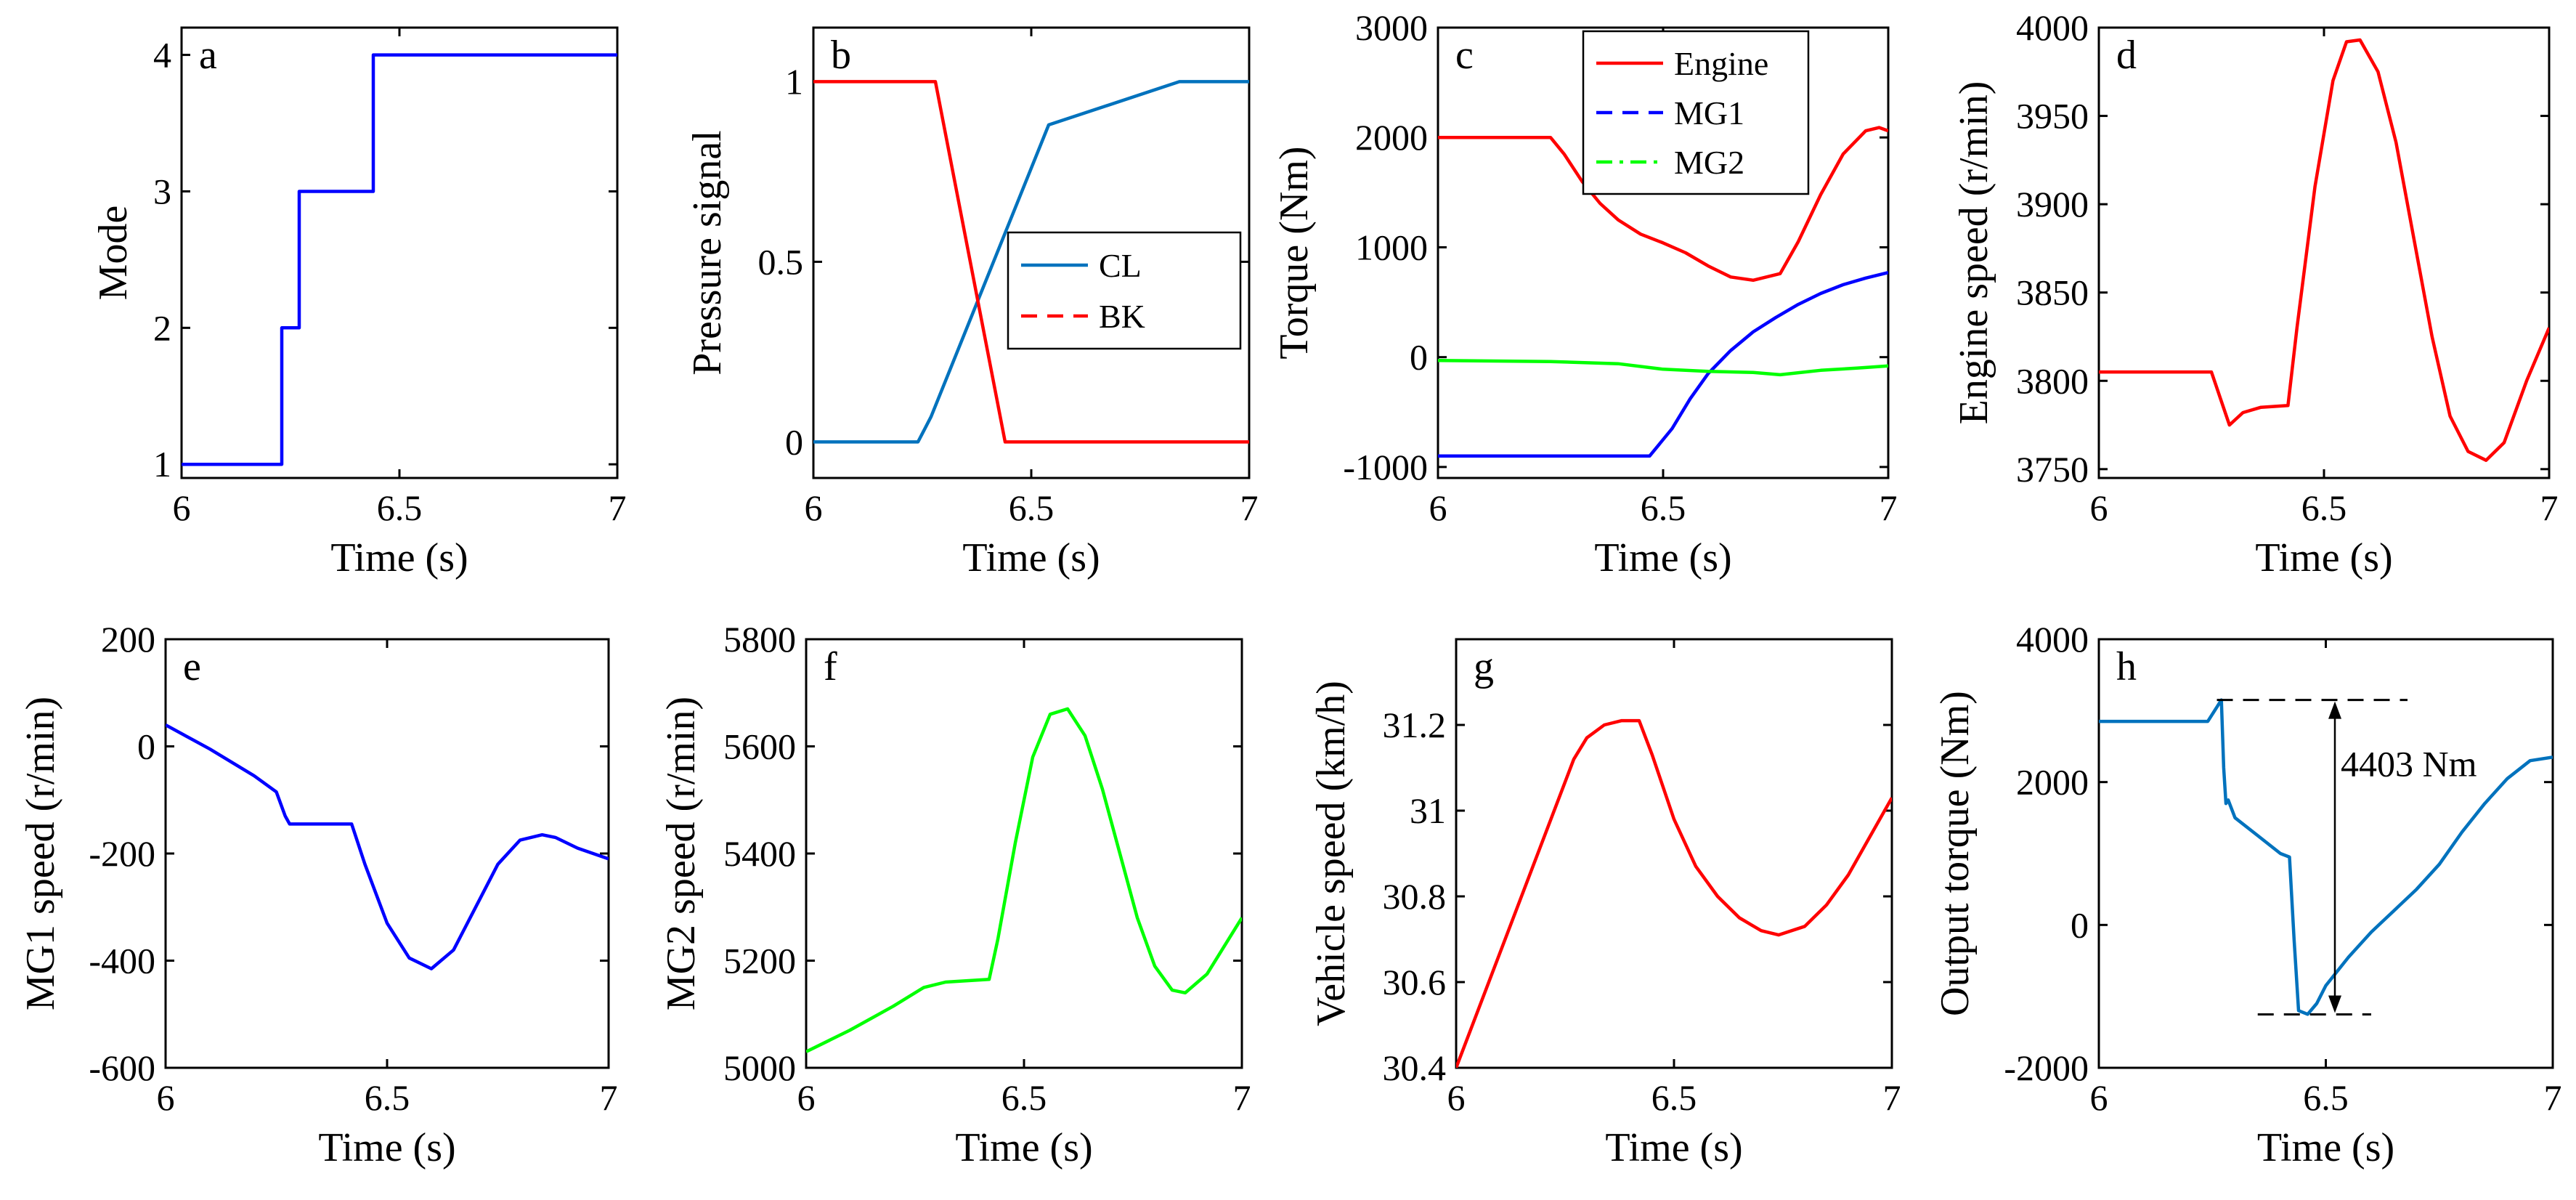  What do you see at coordinates (387, 1097) in the screenshot?
I see `x-tick-label-e: 6.5` at bounding box center [387, 1097].